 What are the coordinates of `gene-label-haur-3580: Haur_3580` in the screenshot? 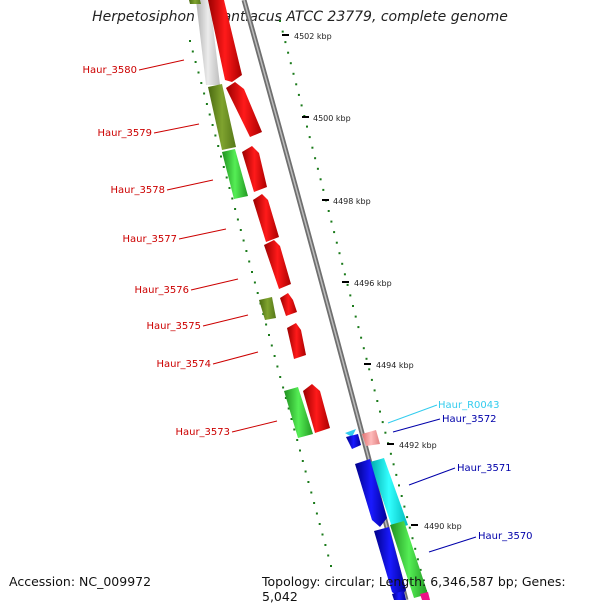 It's located at (109, 70).